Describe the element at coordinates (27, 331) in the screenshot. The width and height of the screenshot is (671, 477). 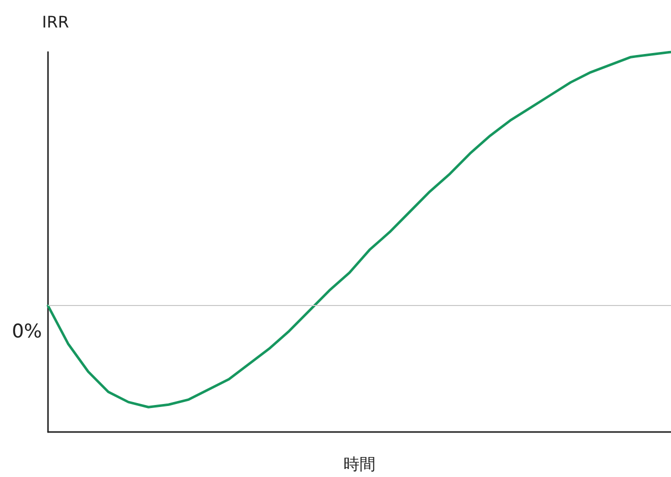
I see `ref-line-label: 0%` at that location.